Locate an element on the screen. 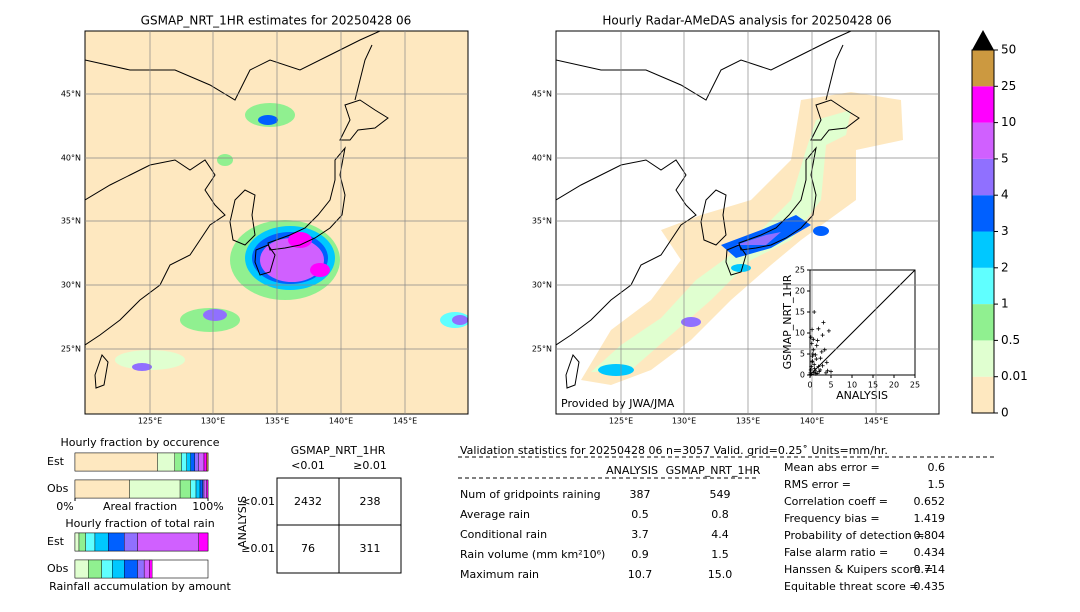  row-label: Conditional rain is located at coordinates (503, 534).